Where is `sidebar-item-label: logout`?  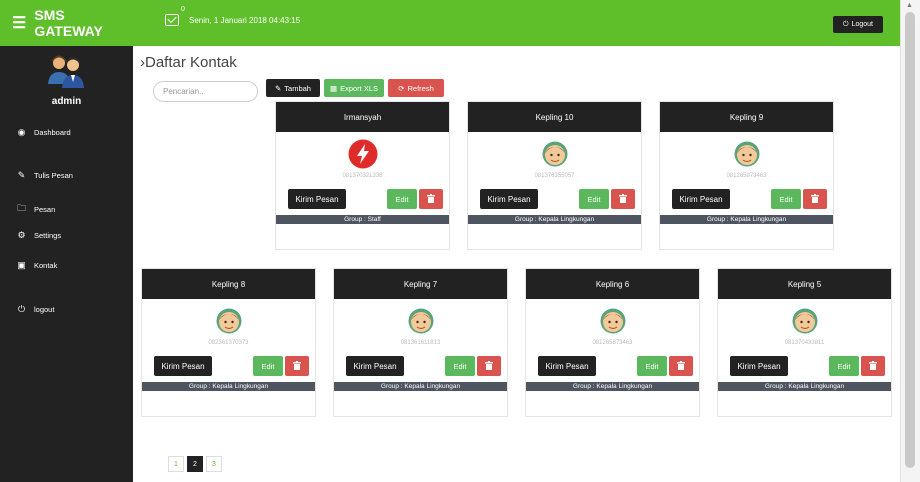 sidebar-item-label: logout is located at coordinates (44, 309).